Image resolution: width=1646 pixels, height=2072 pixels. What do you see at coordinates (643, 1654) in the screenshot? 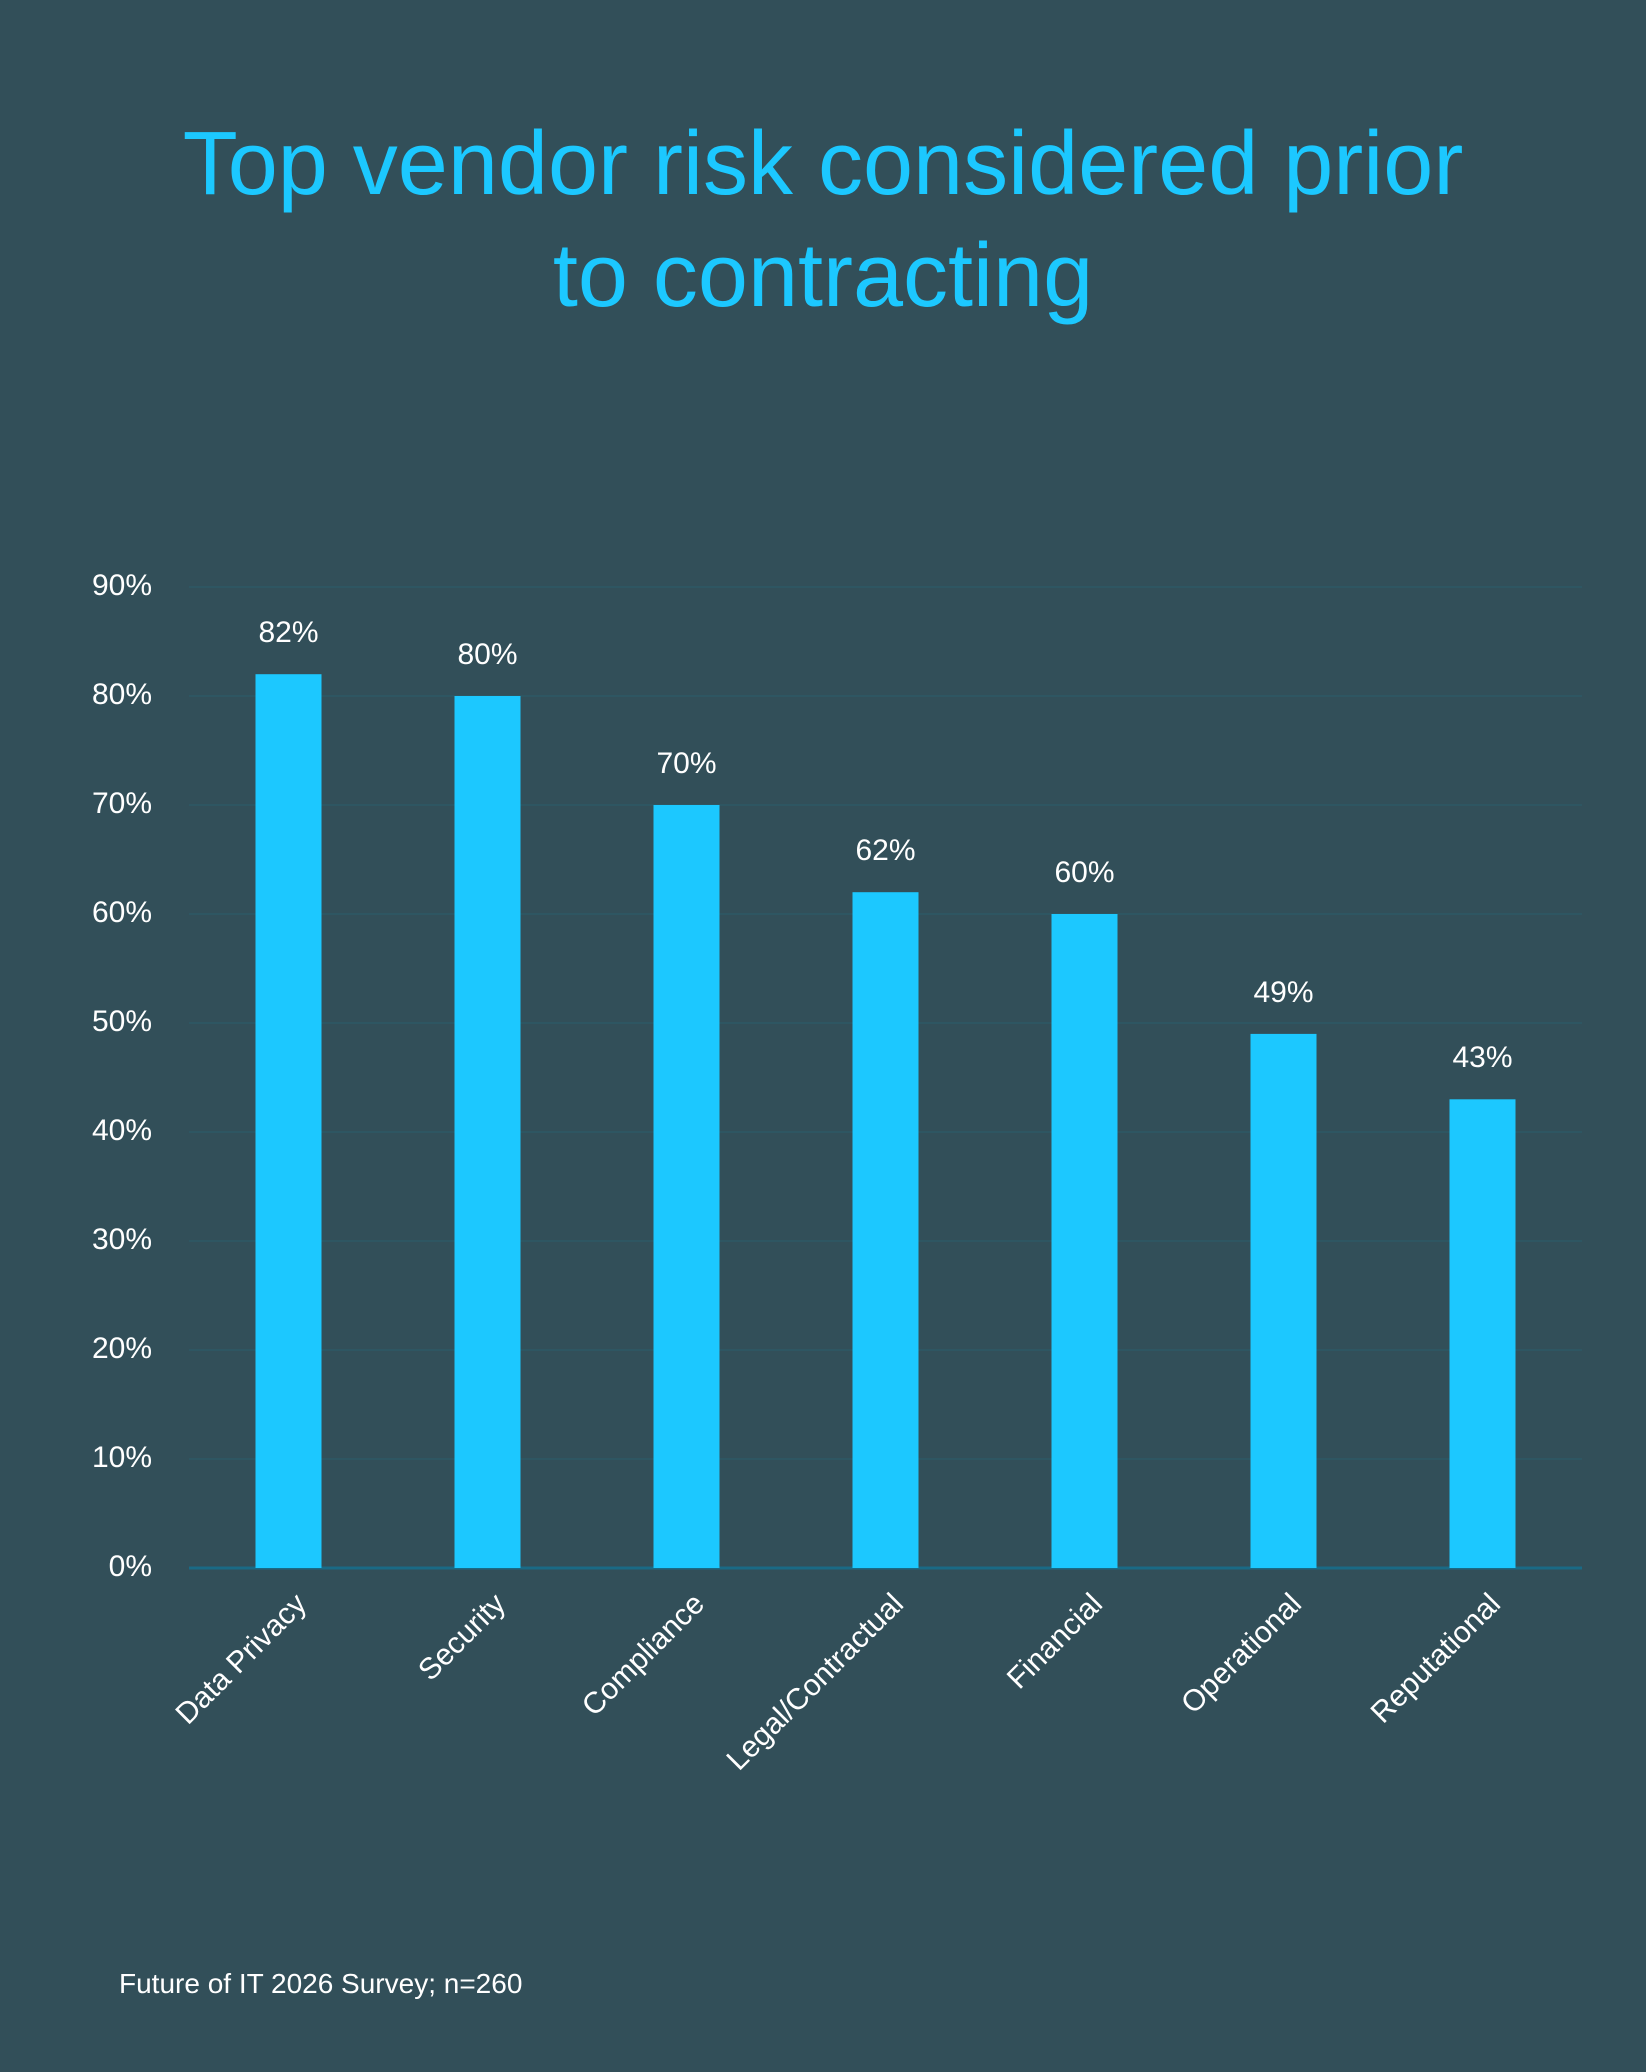
I see `x-tick-label: Compliance` at bounding box center [643, 1654].